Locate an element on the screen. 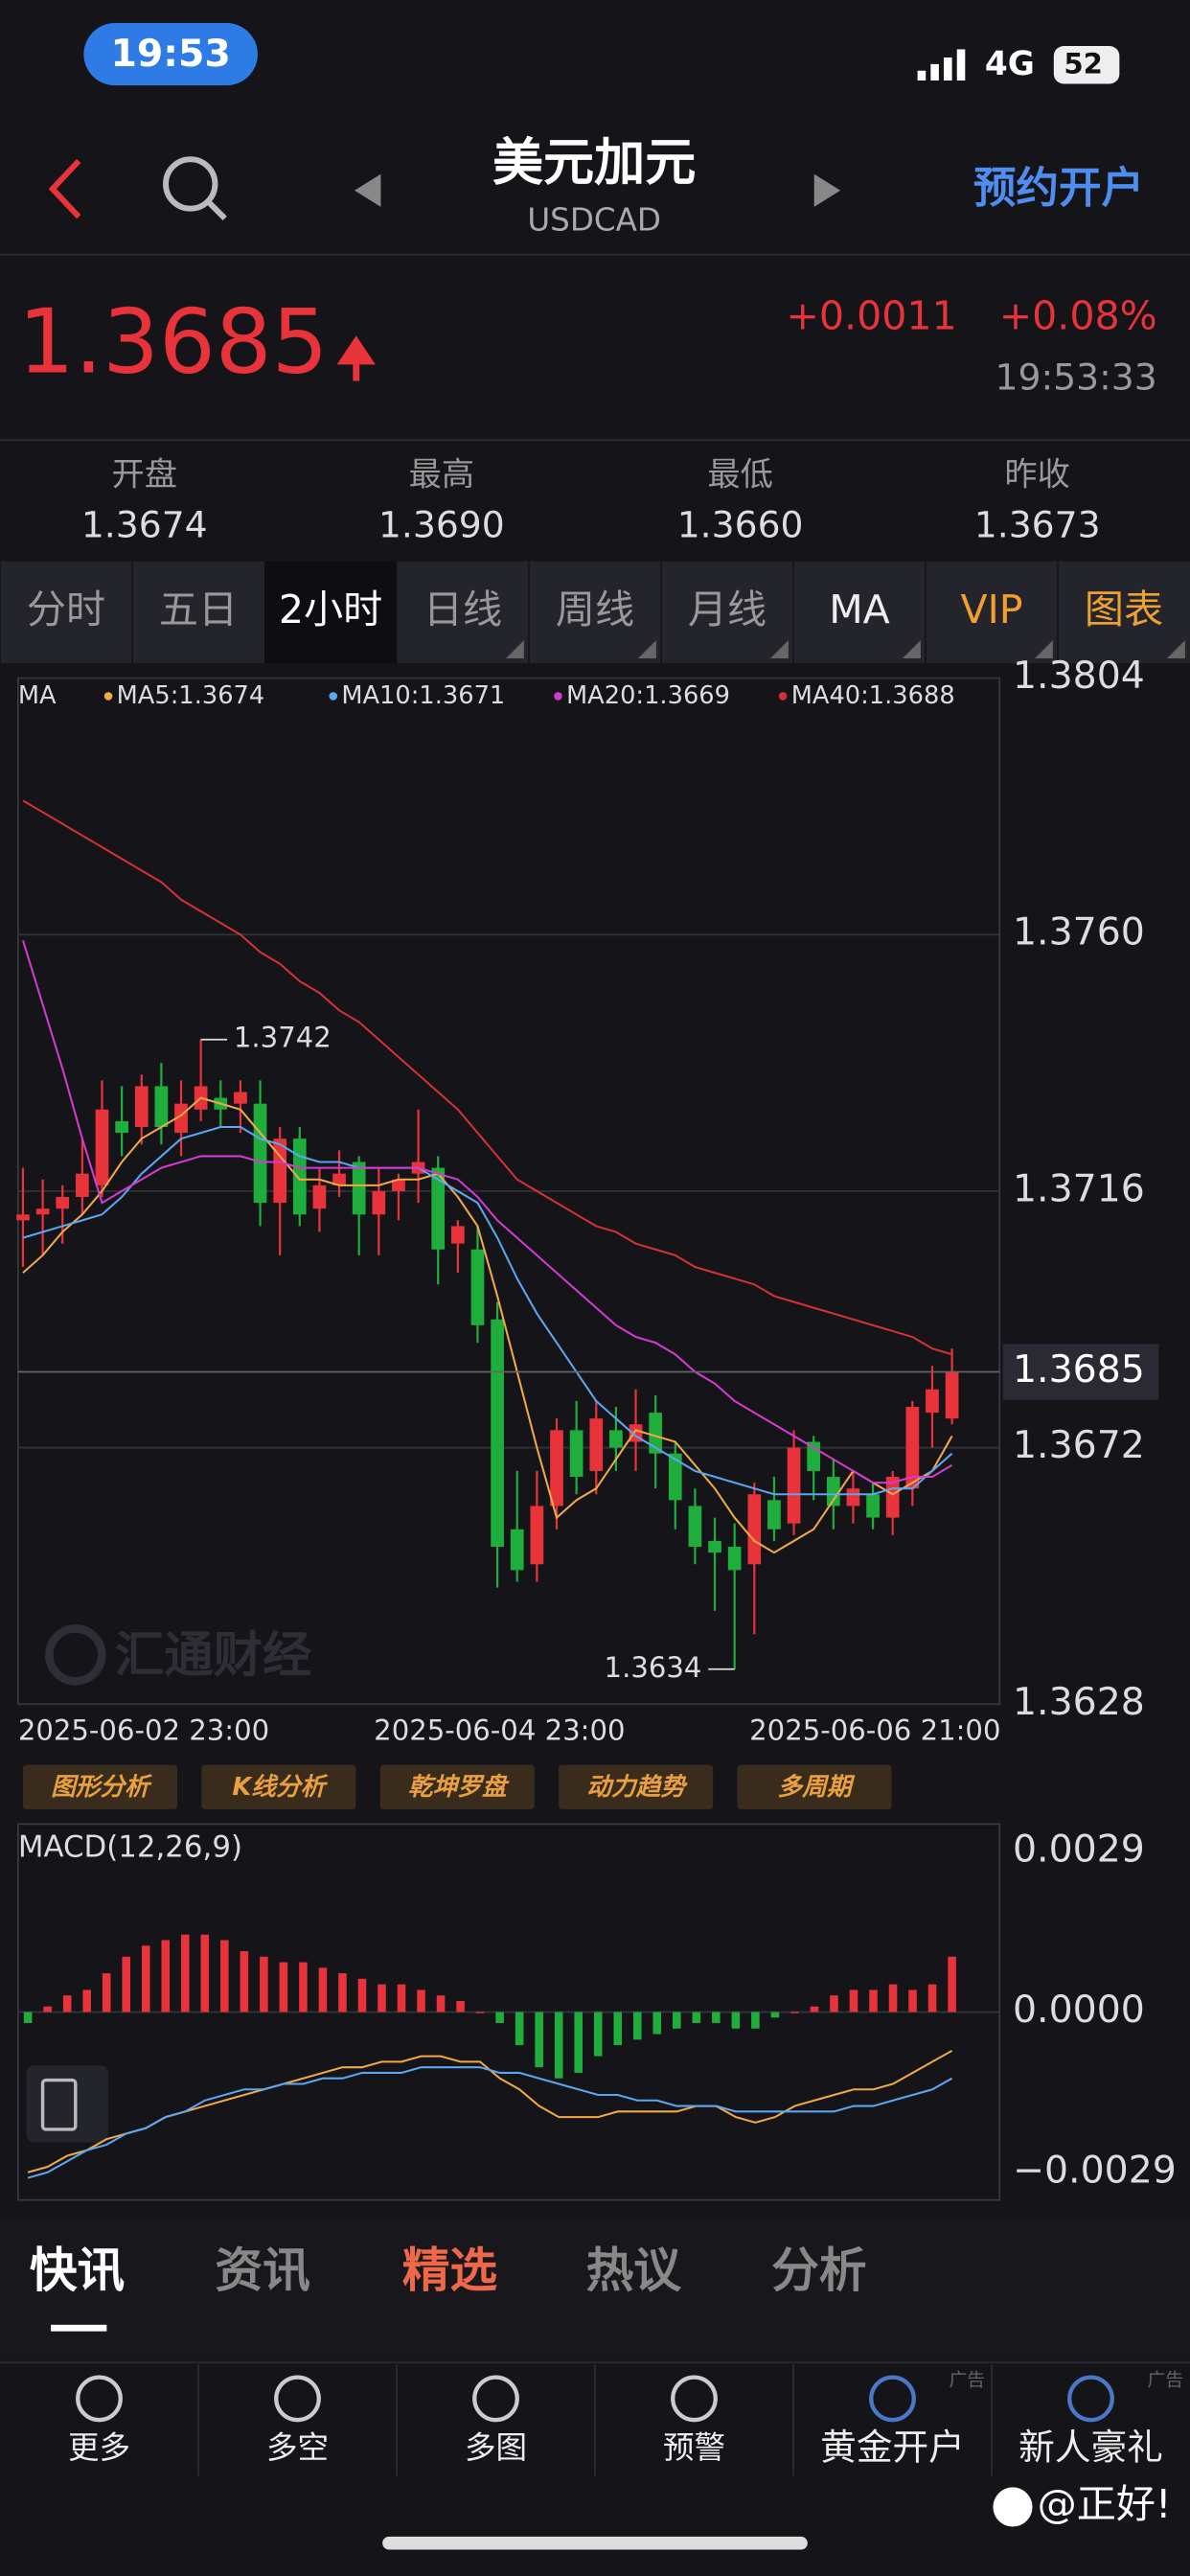 The image size is (1190, 2576). y-tick-label: 0.0000 is located at coordinates (1079, 2010).